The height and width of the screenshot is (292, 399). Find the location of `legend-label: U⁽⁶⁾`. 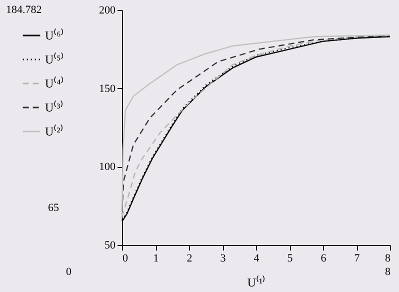

legend-label: U⁽⁶⁾ is located at coordinates (54, 35).